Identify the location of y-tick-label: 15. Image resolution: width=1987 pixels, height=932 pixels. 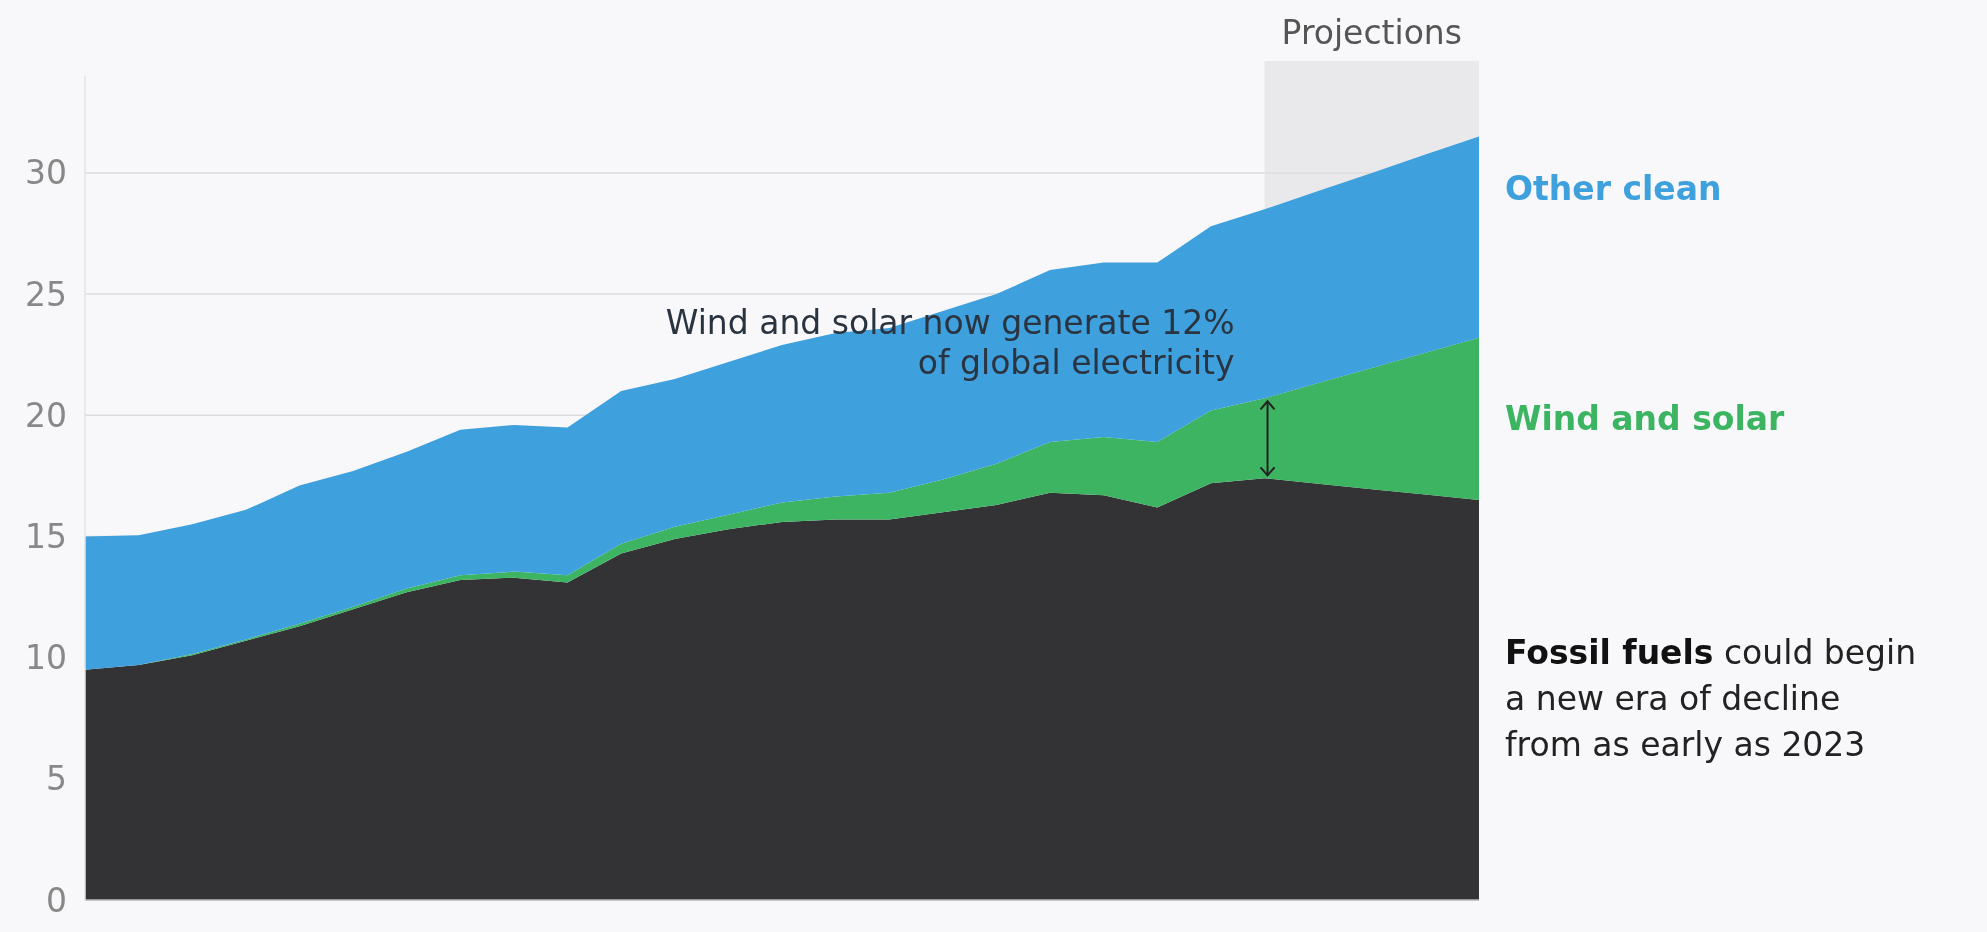
(46, 537).